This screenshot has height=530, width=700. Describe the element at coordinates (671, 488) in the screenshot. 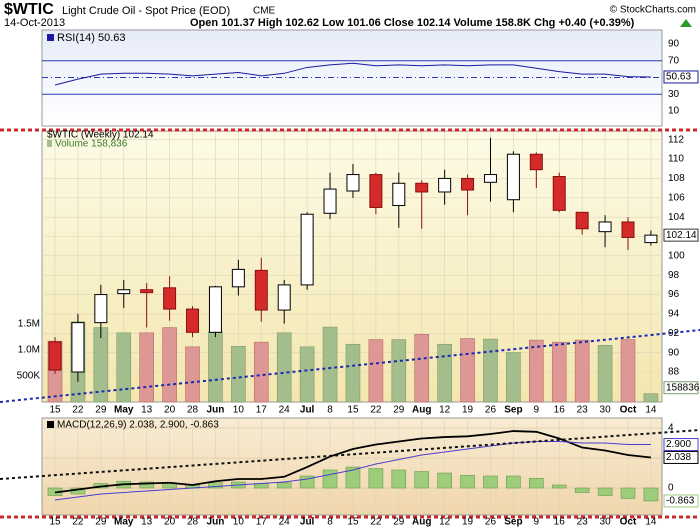

I see `y-tick-label: 0` at that location.